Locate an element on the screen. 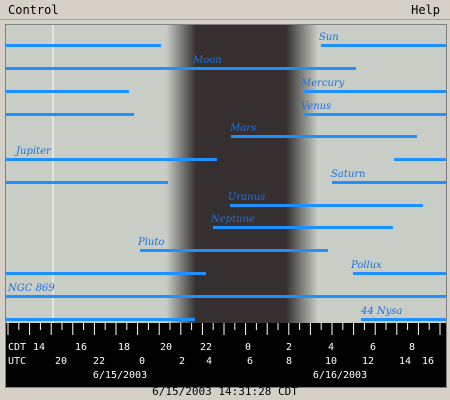 This screenshot has height=400, width=450. current-time-text: 6/15/2003 14:31:28 CDT is located at coordinates (225, 391).